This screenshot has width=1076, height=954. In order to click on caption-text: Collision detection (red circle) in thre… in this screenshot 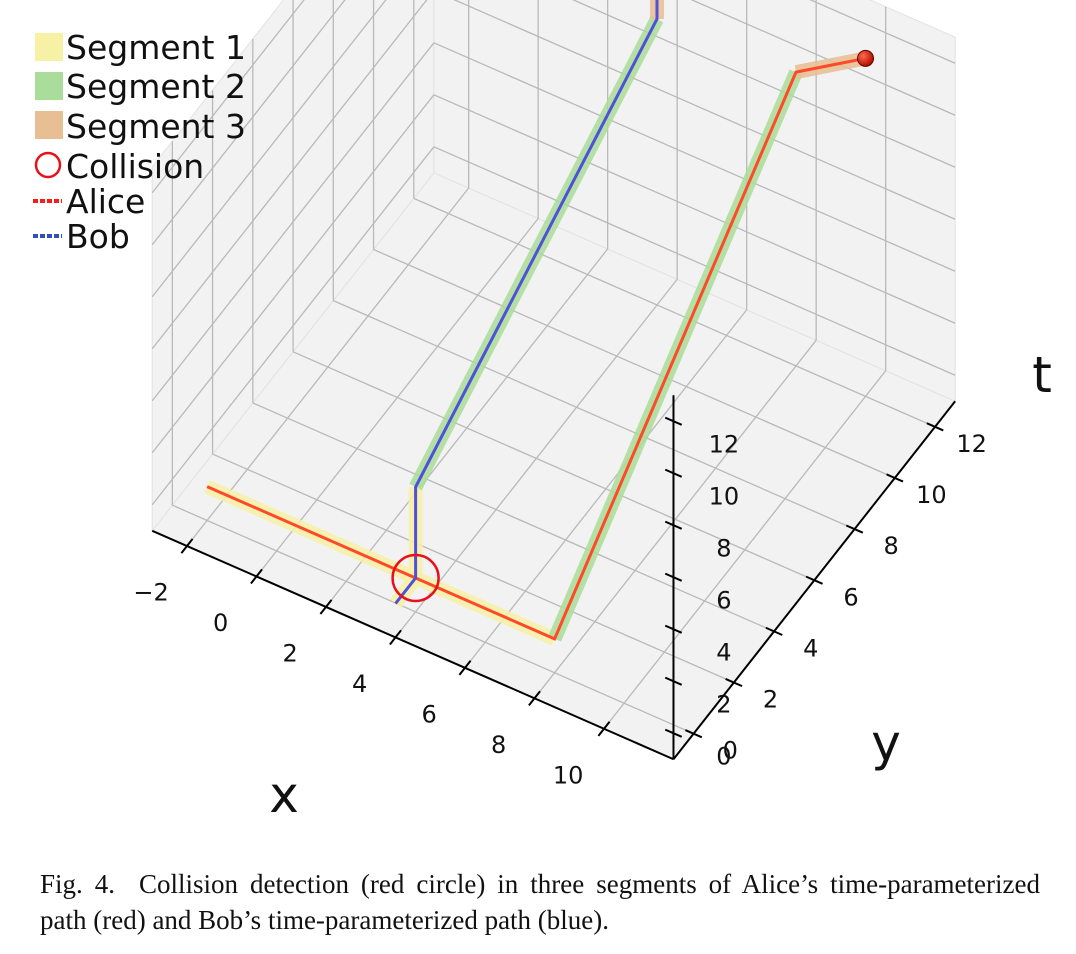, I will do `click(540, 902)`.